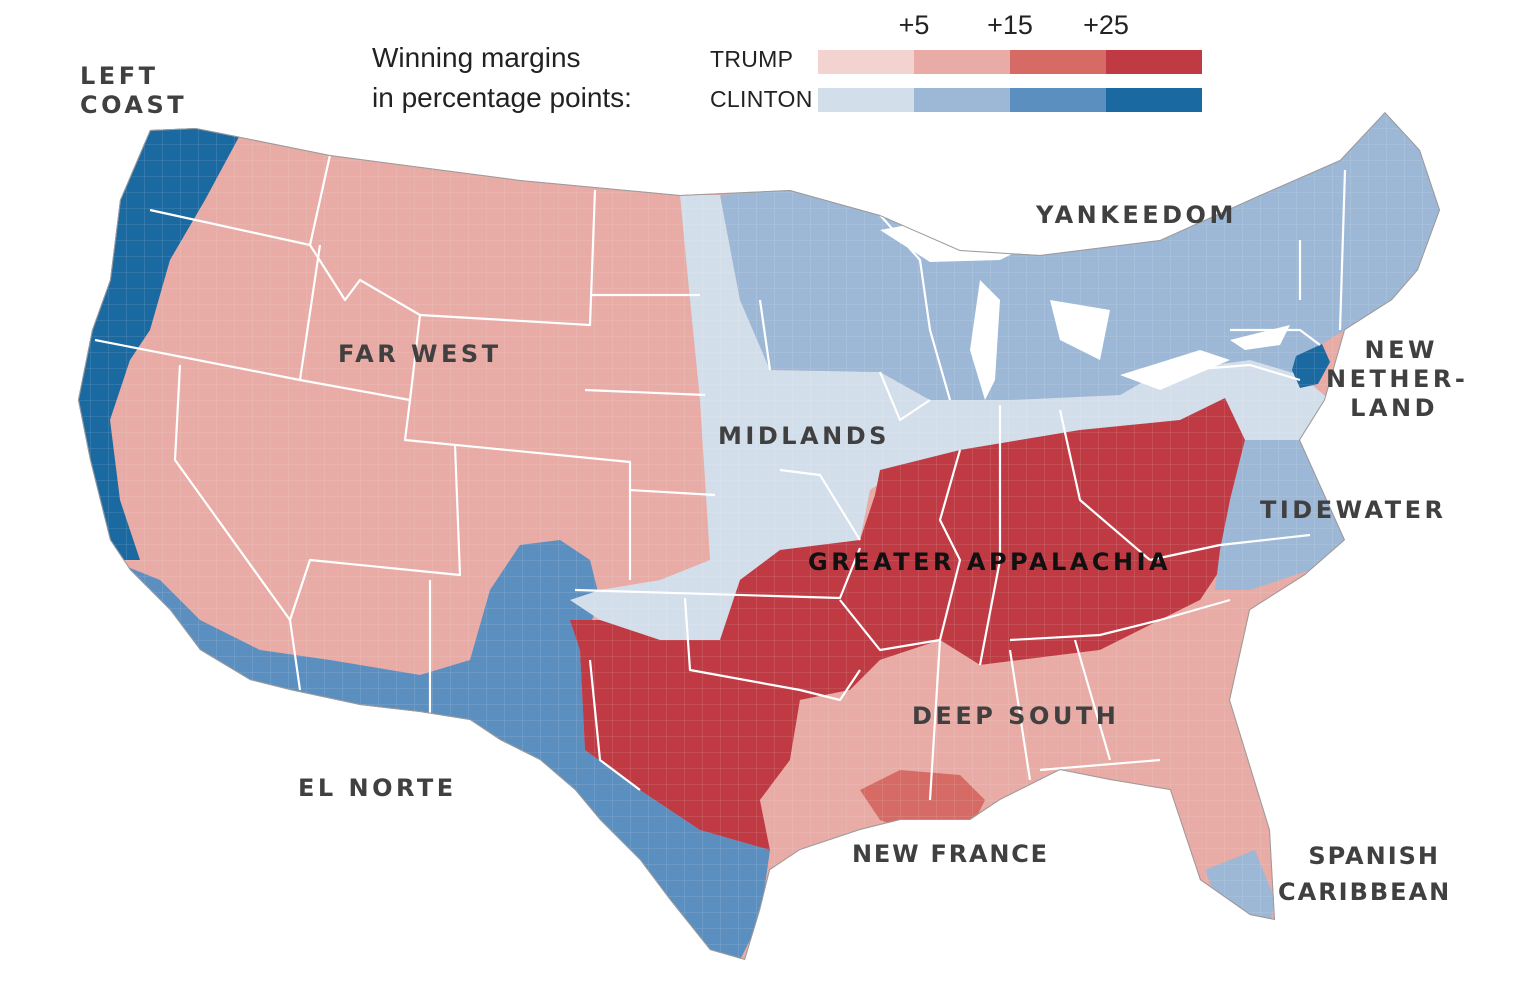 This screenshot has height=1002, width=1524. I want to click on label-new-netherland-line-2: NETHER-, so click(1397, 379).